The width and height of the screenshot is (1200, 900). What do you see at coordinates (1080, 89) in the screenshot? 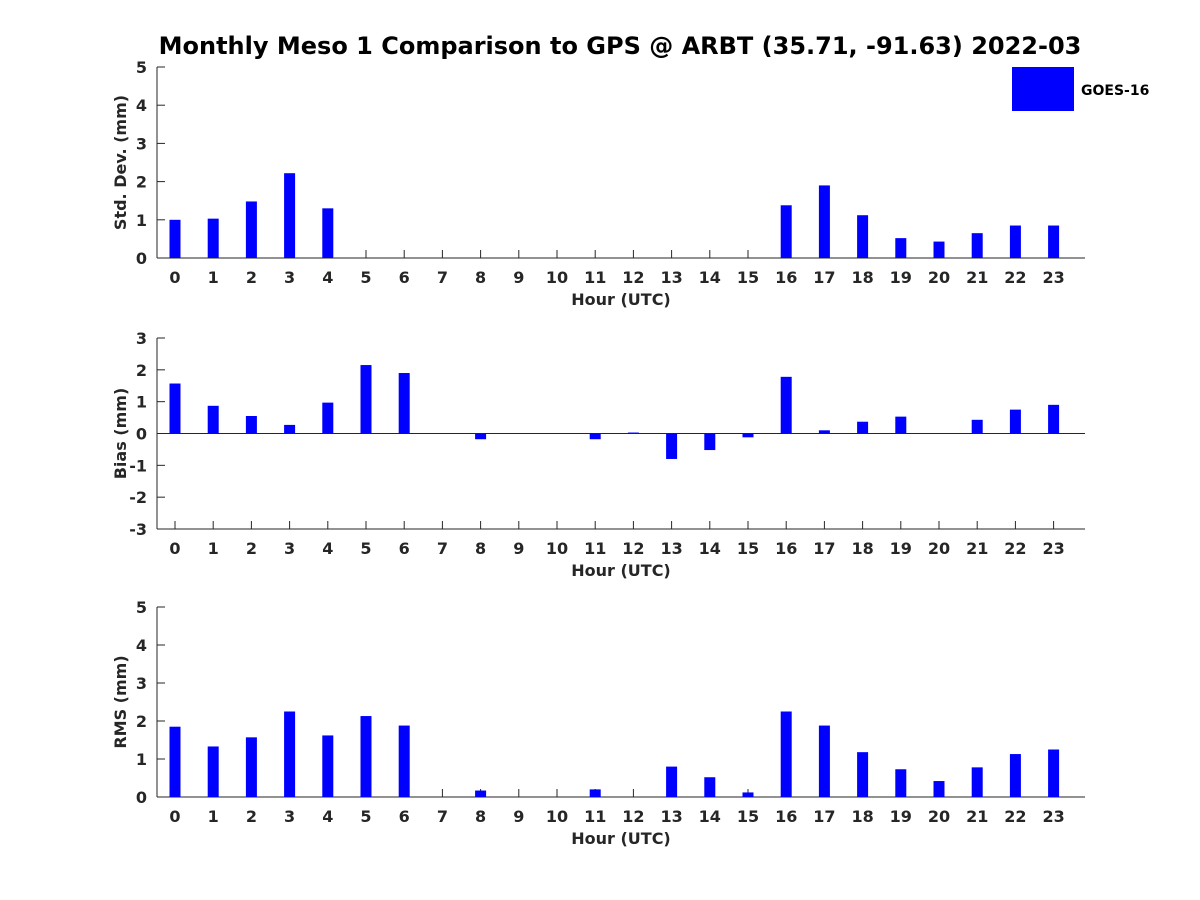
I see `legend: GOES-16` at bounding box center [1080, 89].